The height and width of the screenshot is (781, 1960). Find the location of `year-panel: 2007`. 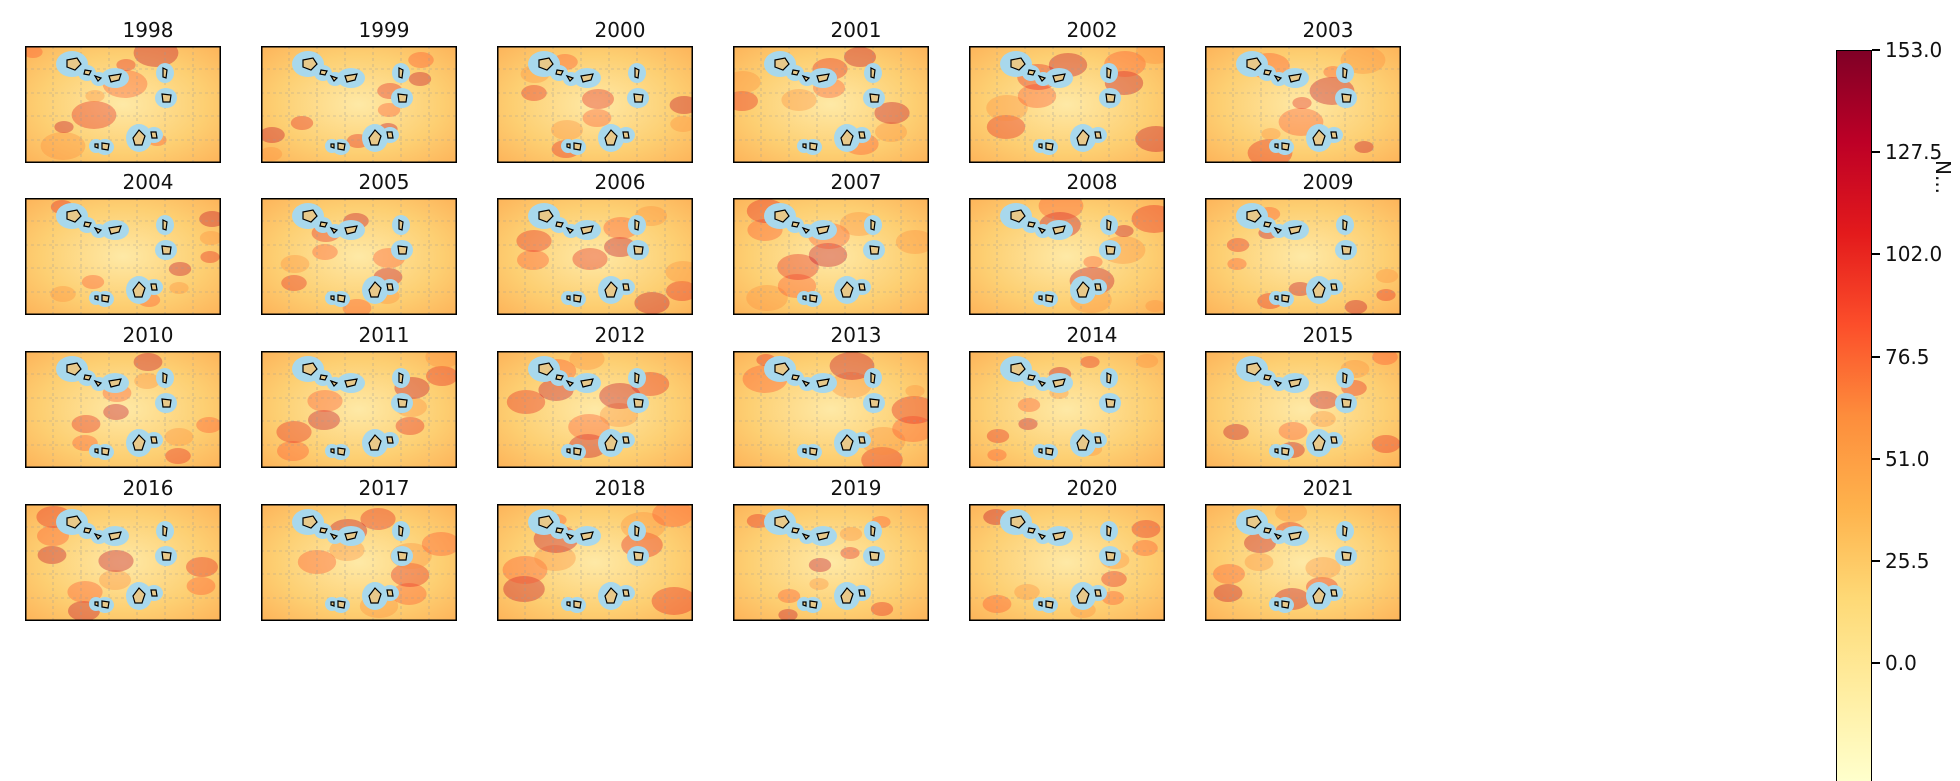

year-panel: 2007 is located at coordinates (856, 258).